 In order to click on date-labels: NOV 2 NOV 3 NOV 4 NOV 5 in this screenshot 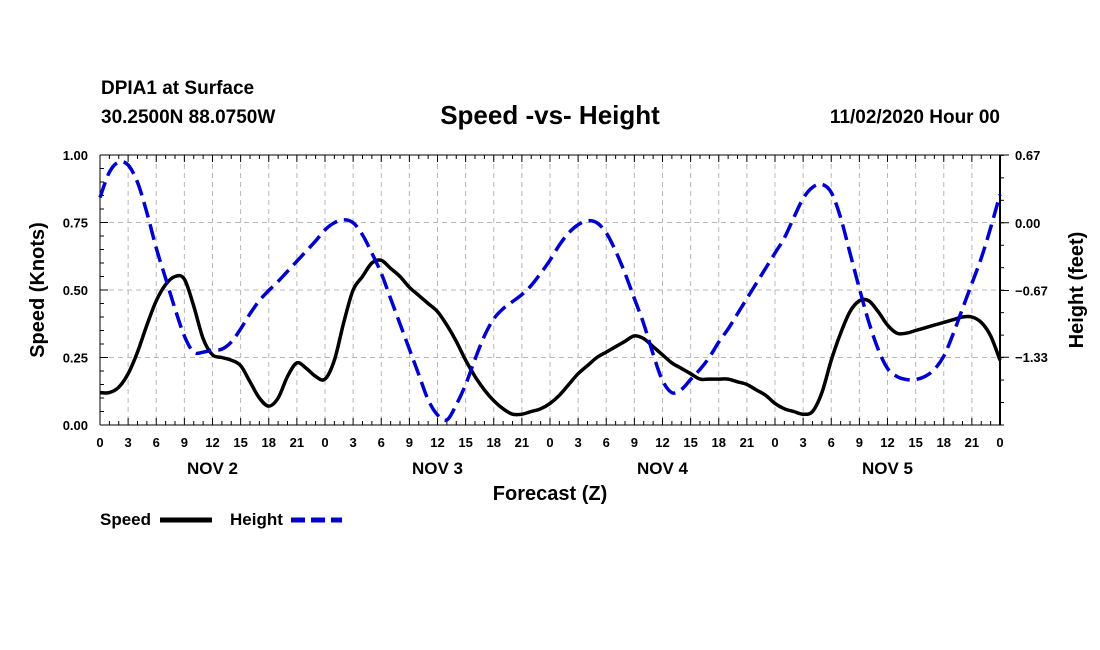, I will do `click(550, 468)`.